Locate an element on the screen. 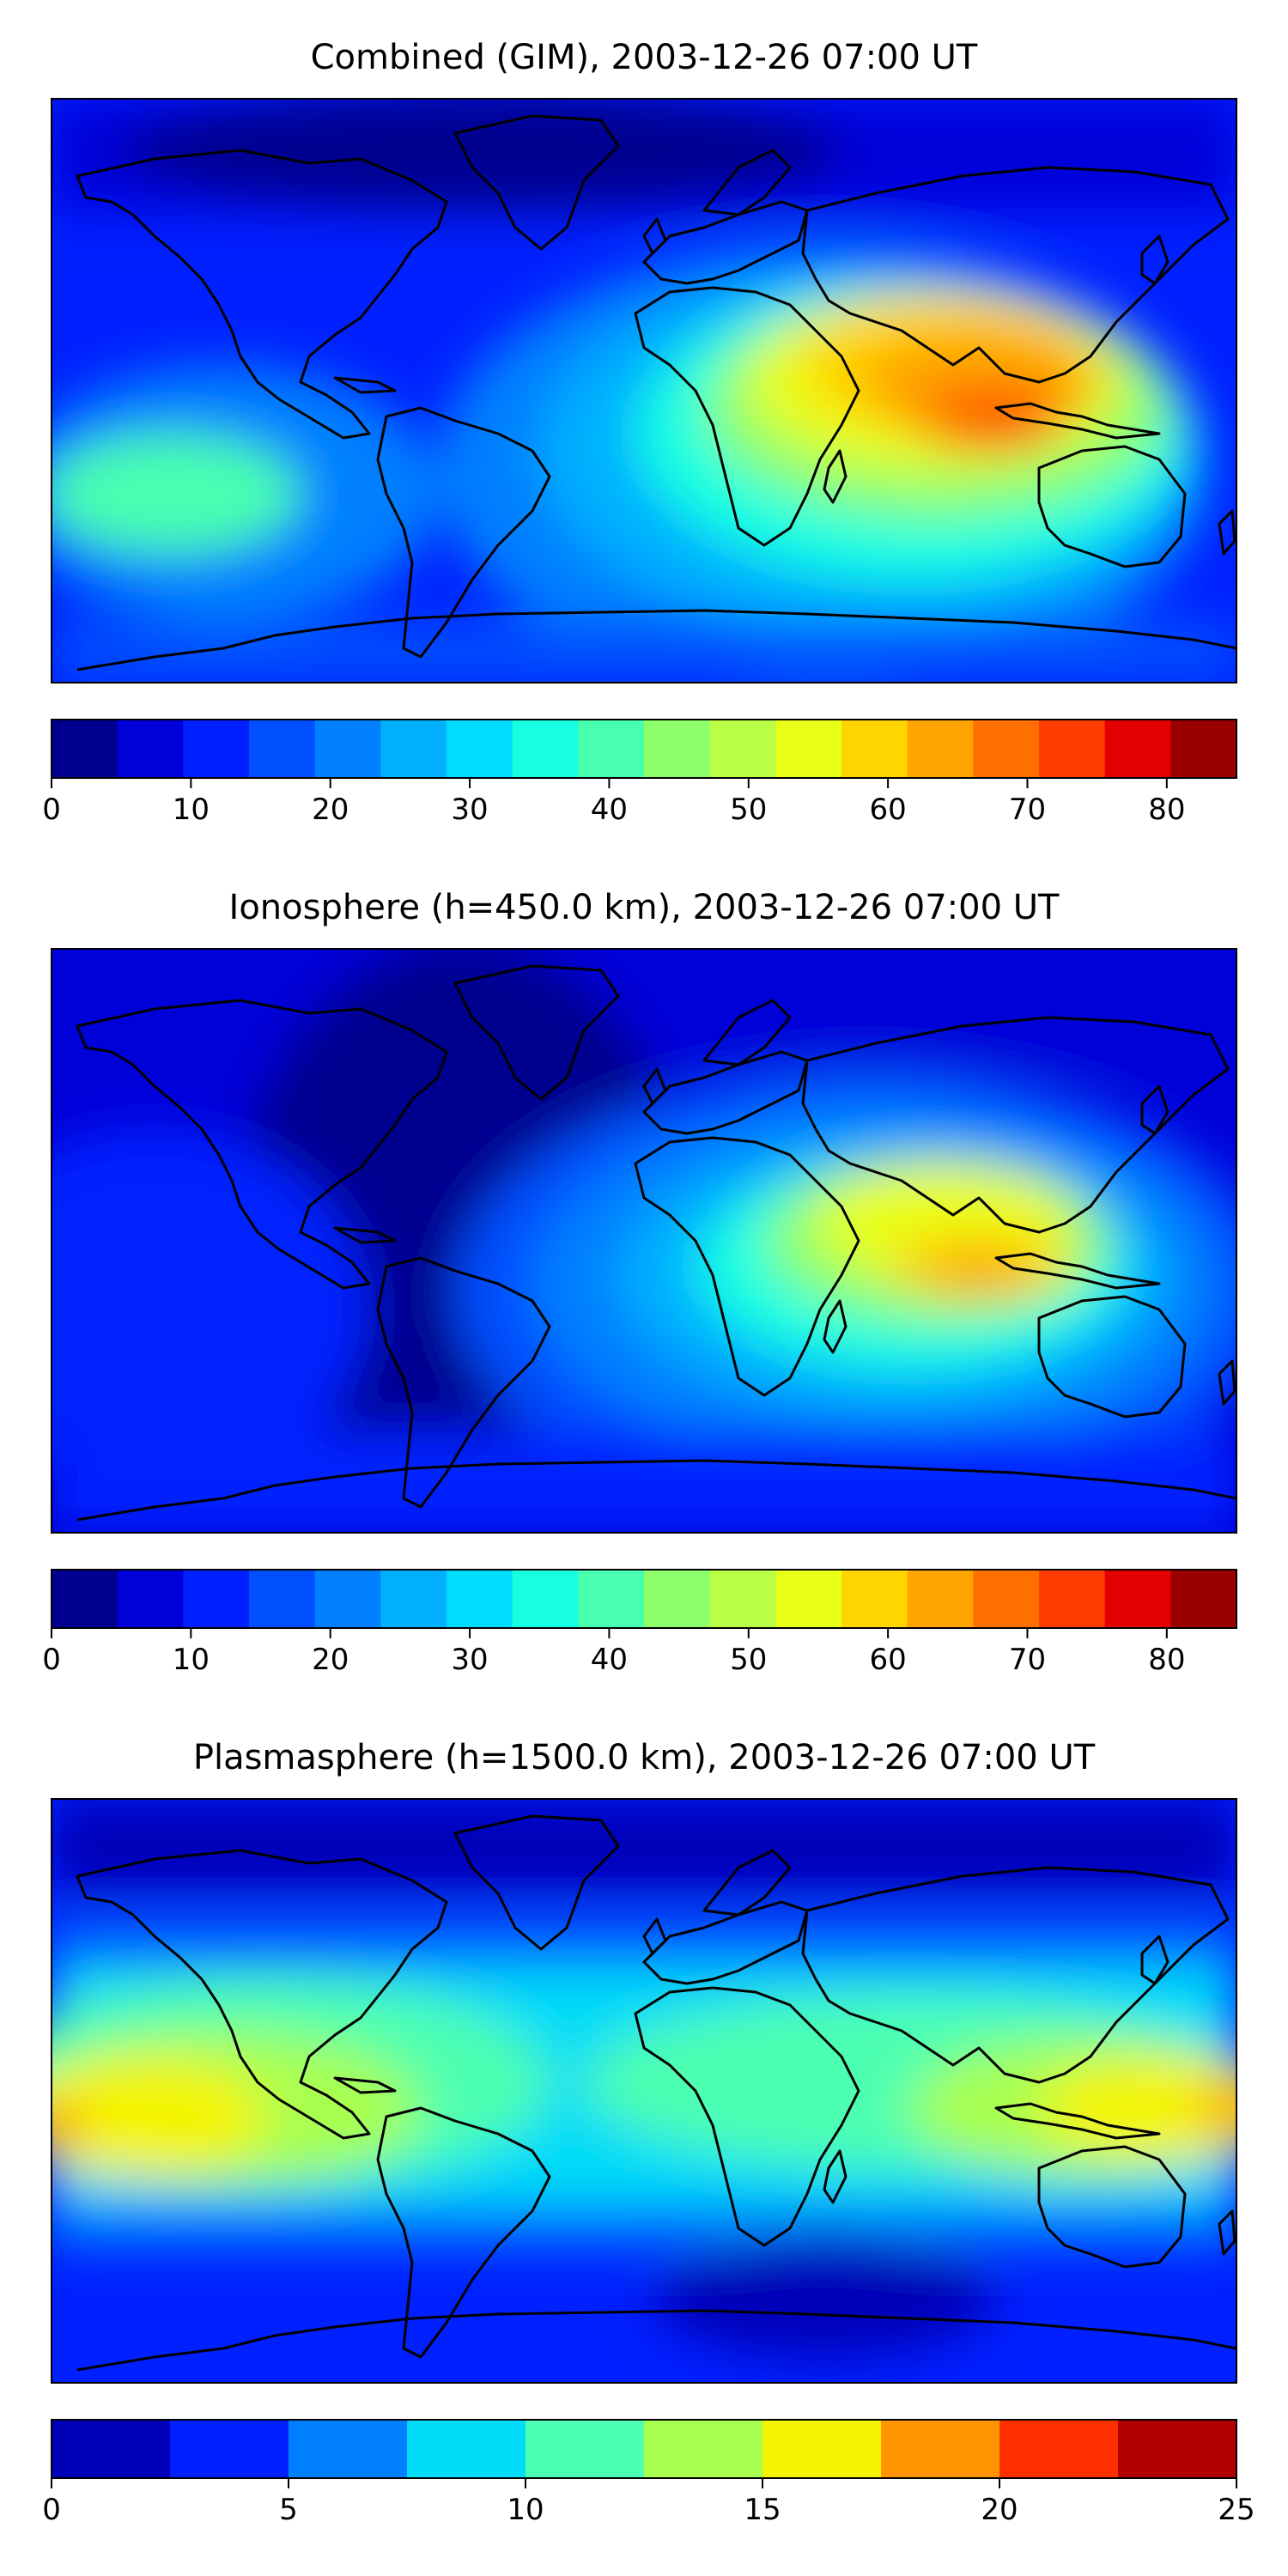 The width and height of the screenshot is (1288, 2576). colorbar-tick-label: 15 is located at coordinates (762, 2510).